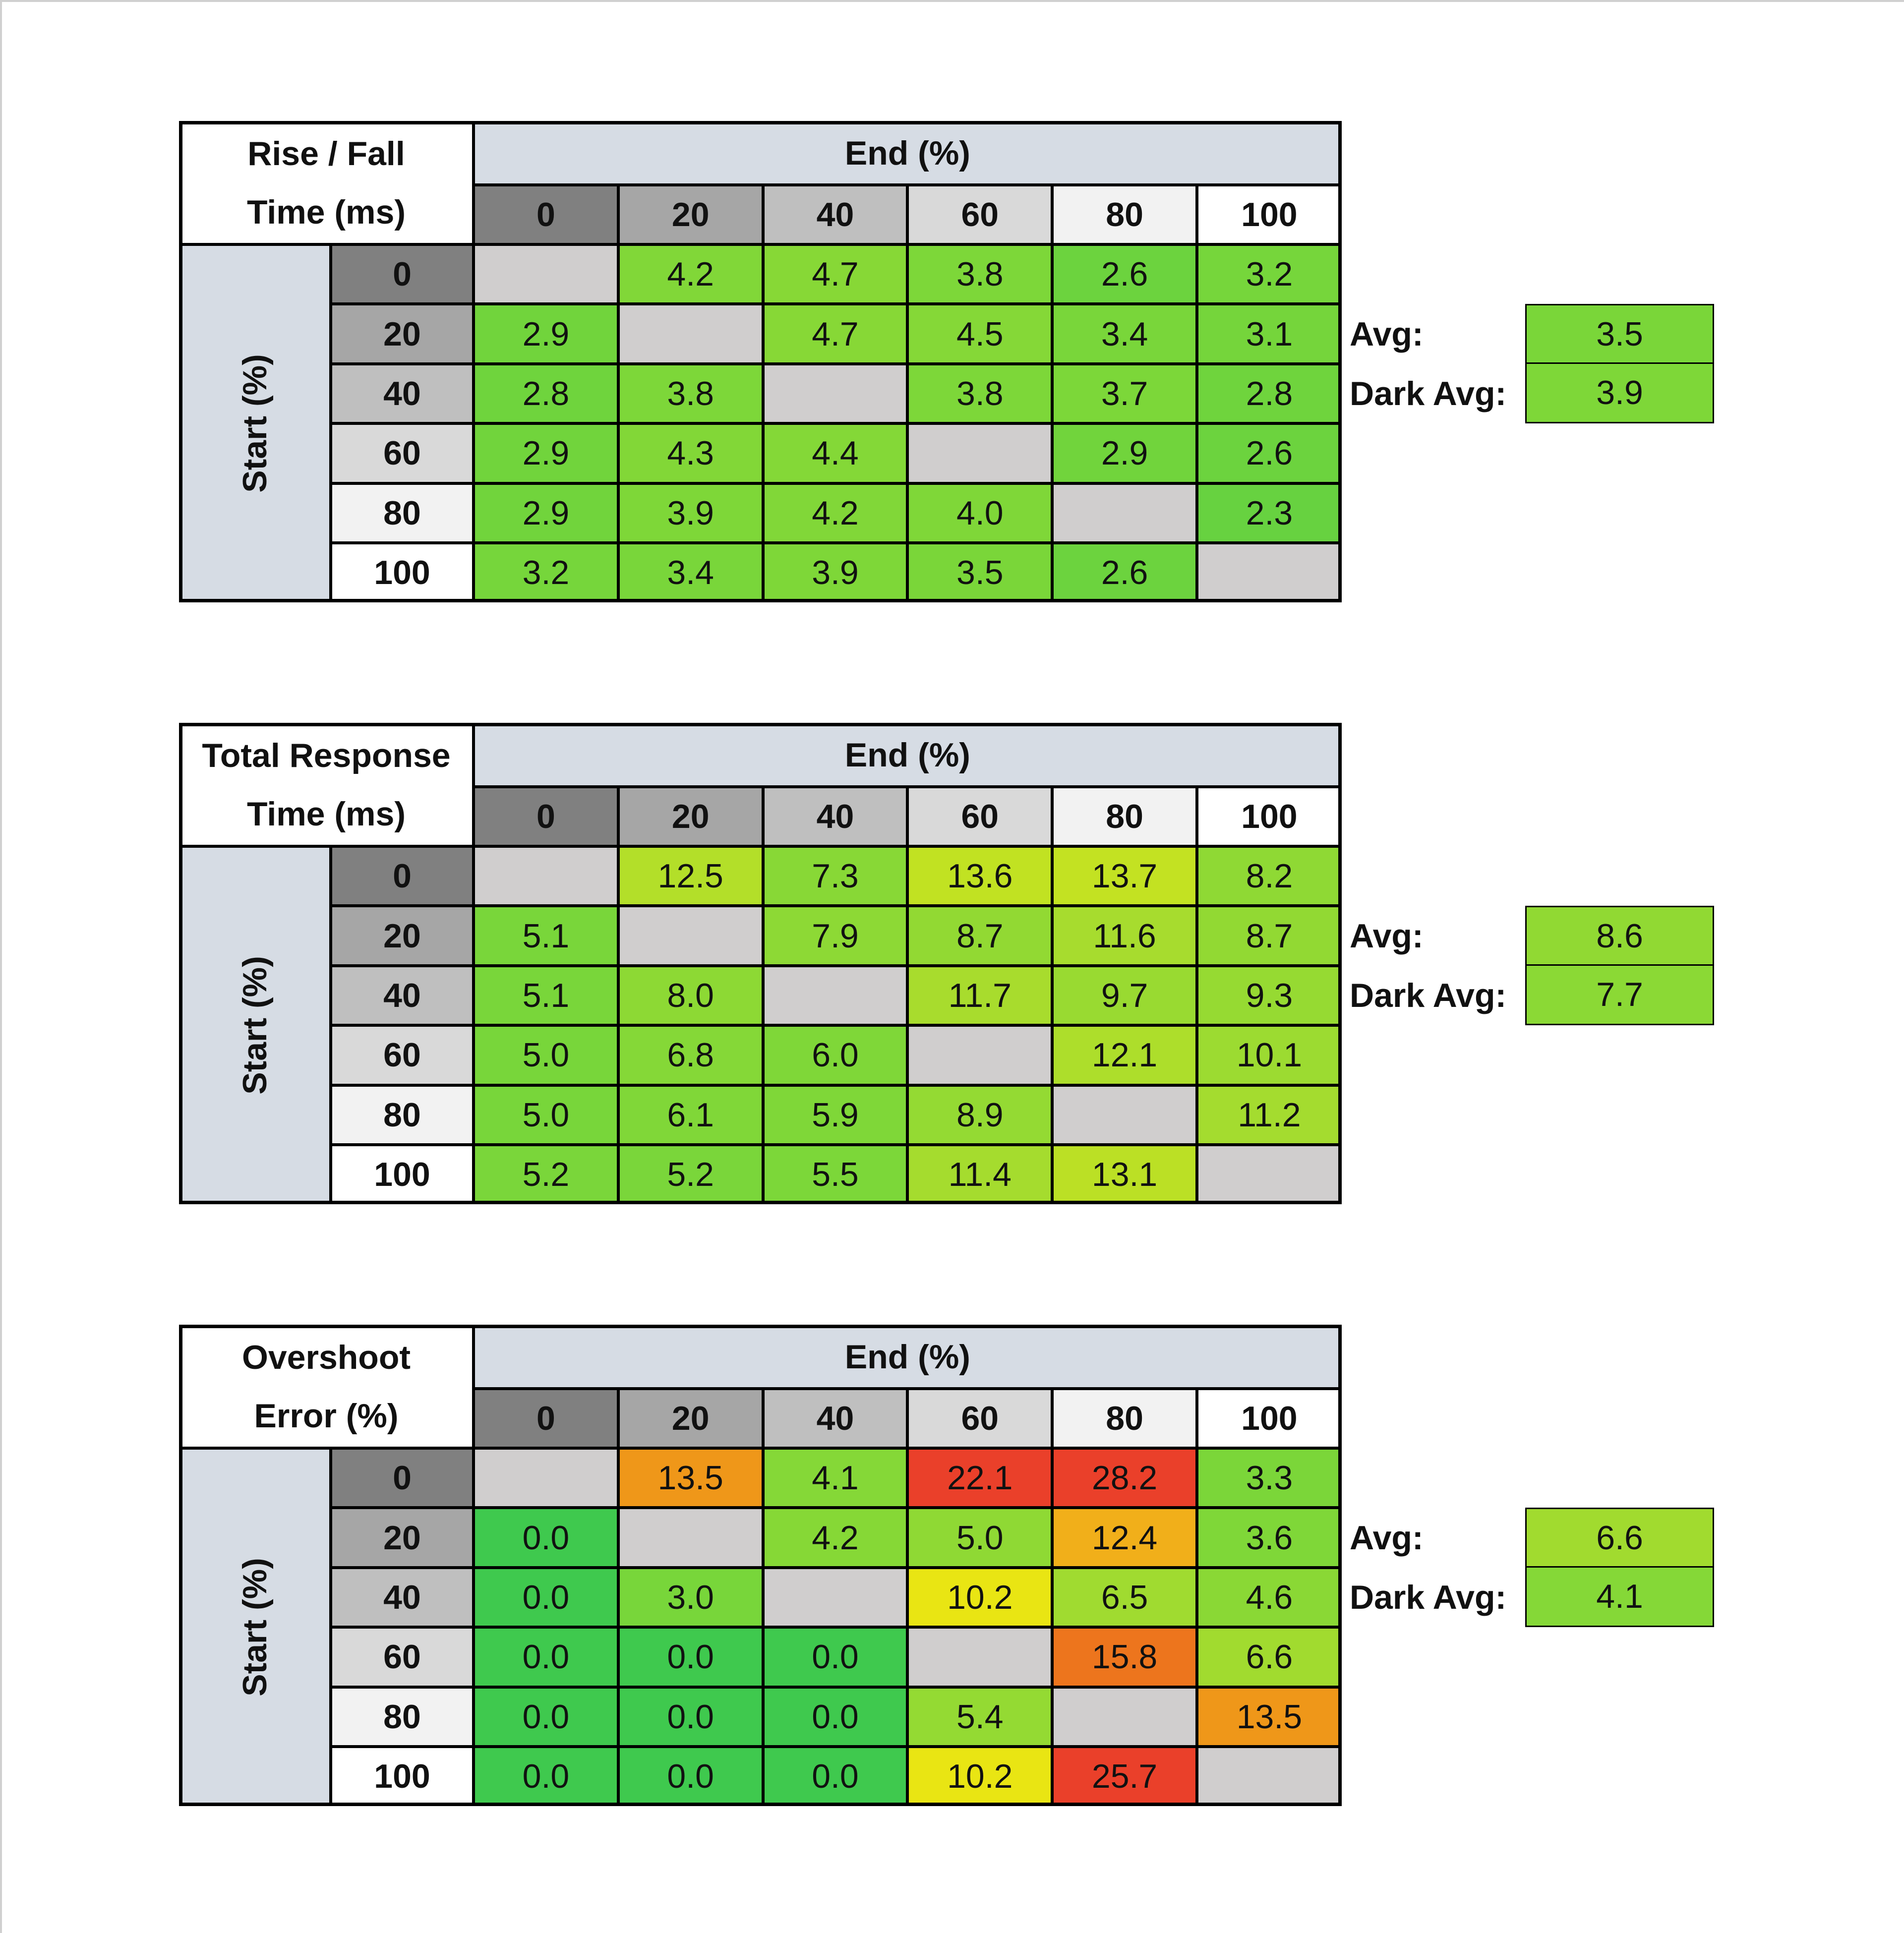 The height and width of the screenshot is (1933, 1904). What do you see at coordinates (690, 995) in the screenshot?
I see `value-cell: 8.0` at bounding box center [690, 995].